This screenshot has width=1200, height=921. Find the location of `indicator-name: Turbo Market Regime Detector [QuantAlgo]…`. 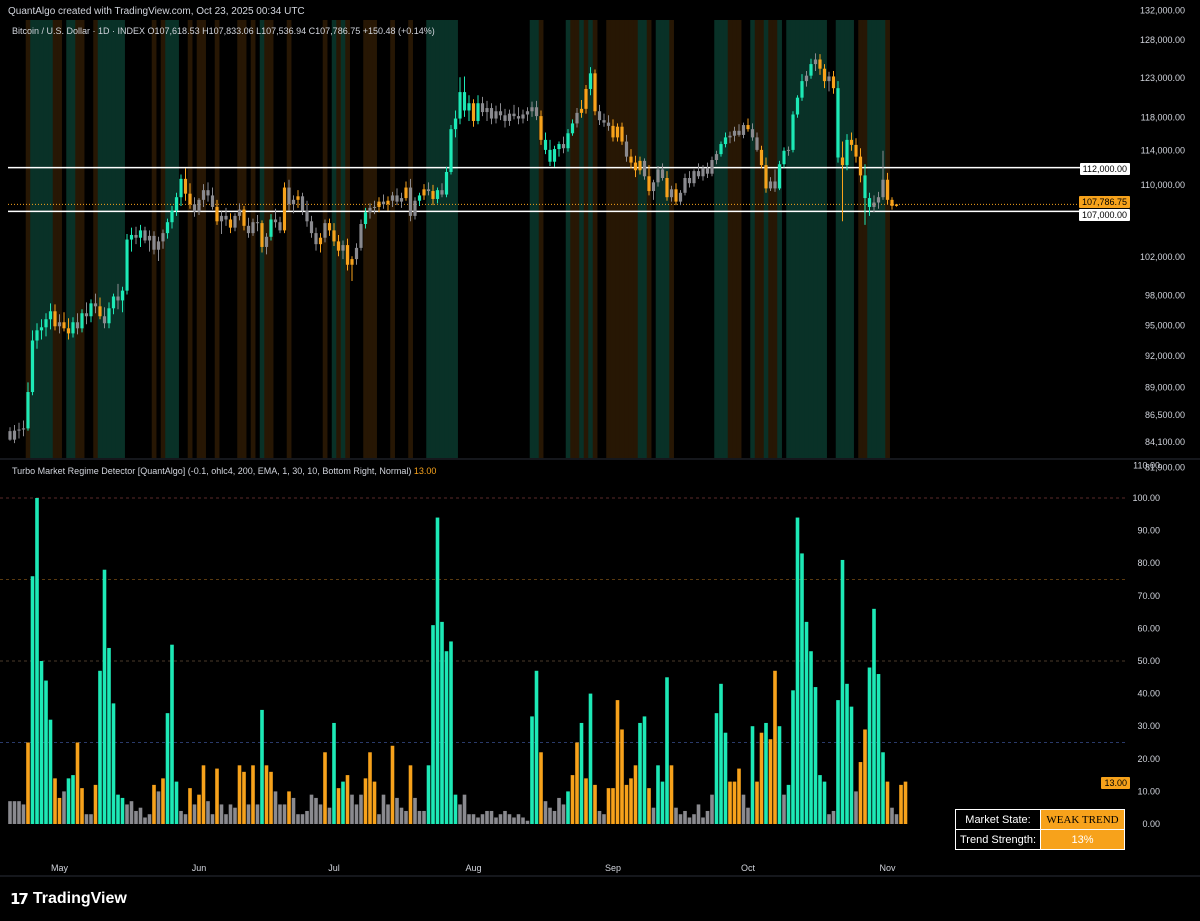

indicator-name: Turbo Market Regime Detector [QuantAlgo]… is located at coordinates (212, 471).